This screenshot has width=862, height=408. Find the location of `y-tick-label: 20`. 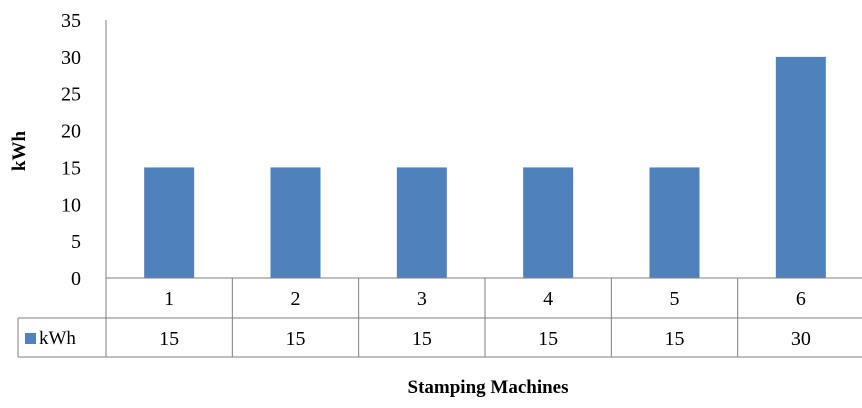

y-tick-label: 20 is located at coordinates (71, 132).